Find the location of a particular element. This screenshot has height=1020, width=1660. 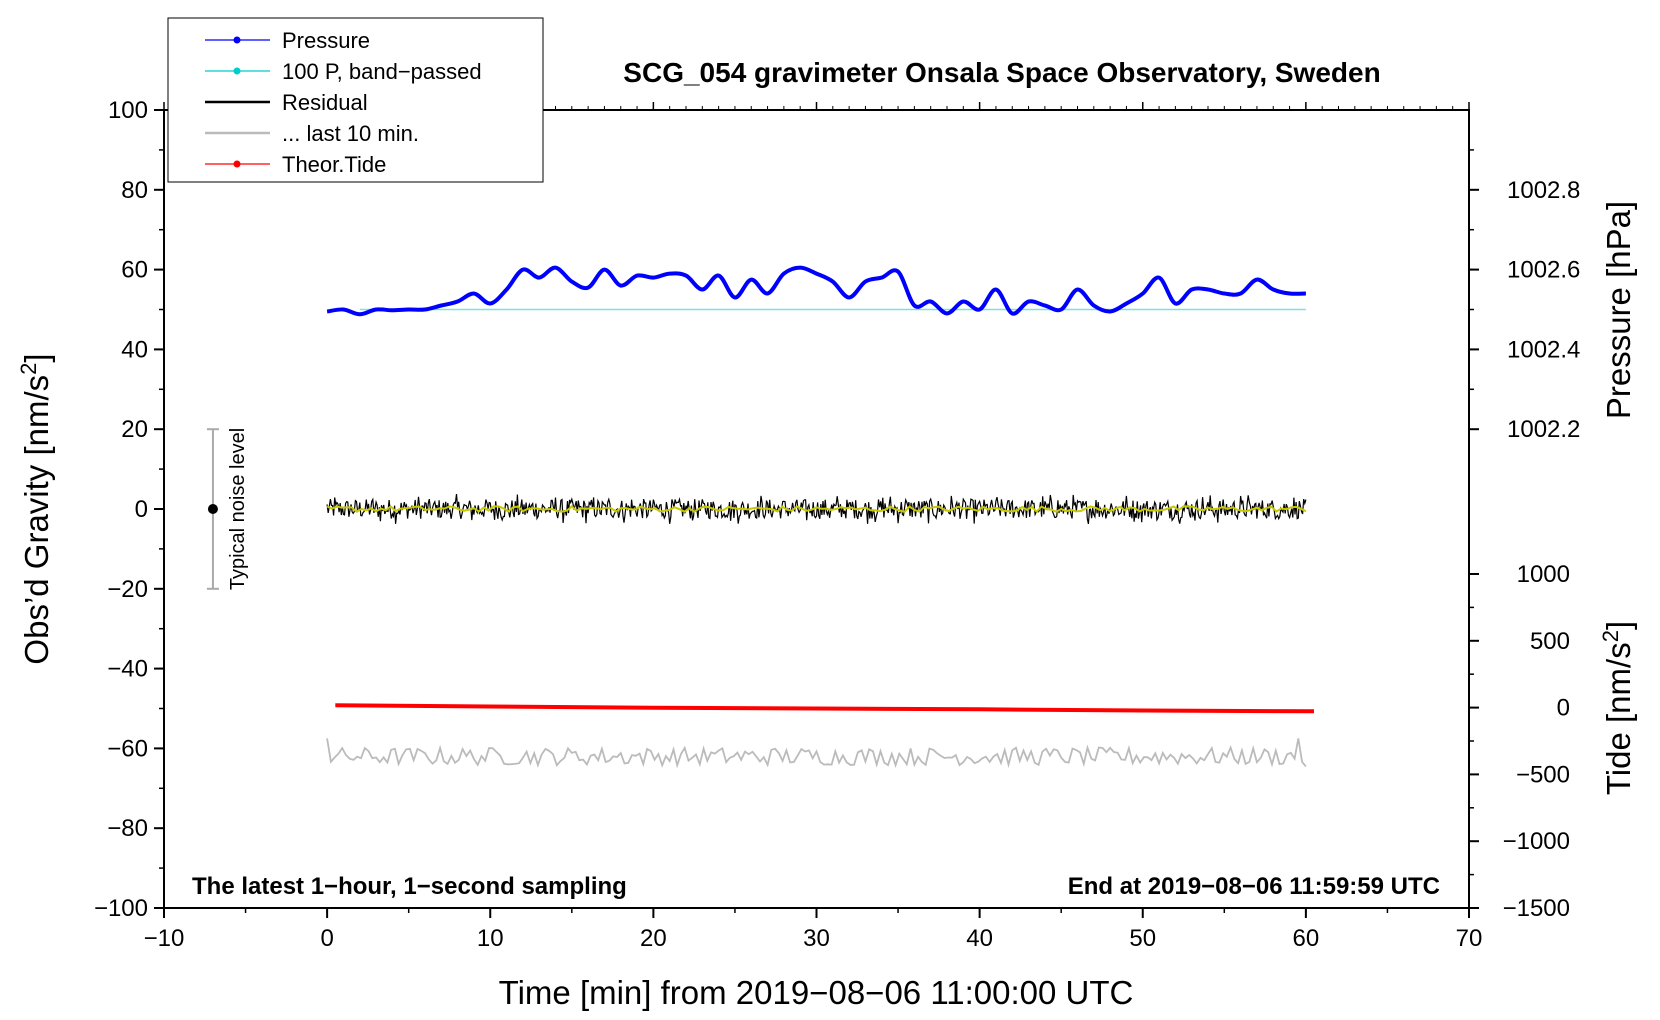

tide-tick-label: 0 is located at coordinates (1563, 708).